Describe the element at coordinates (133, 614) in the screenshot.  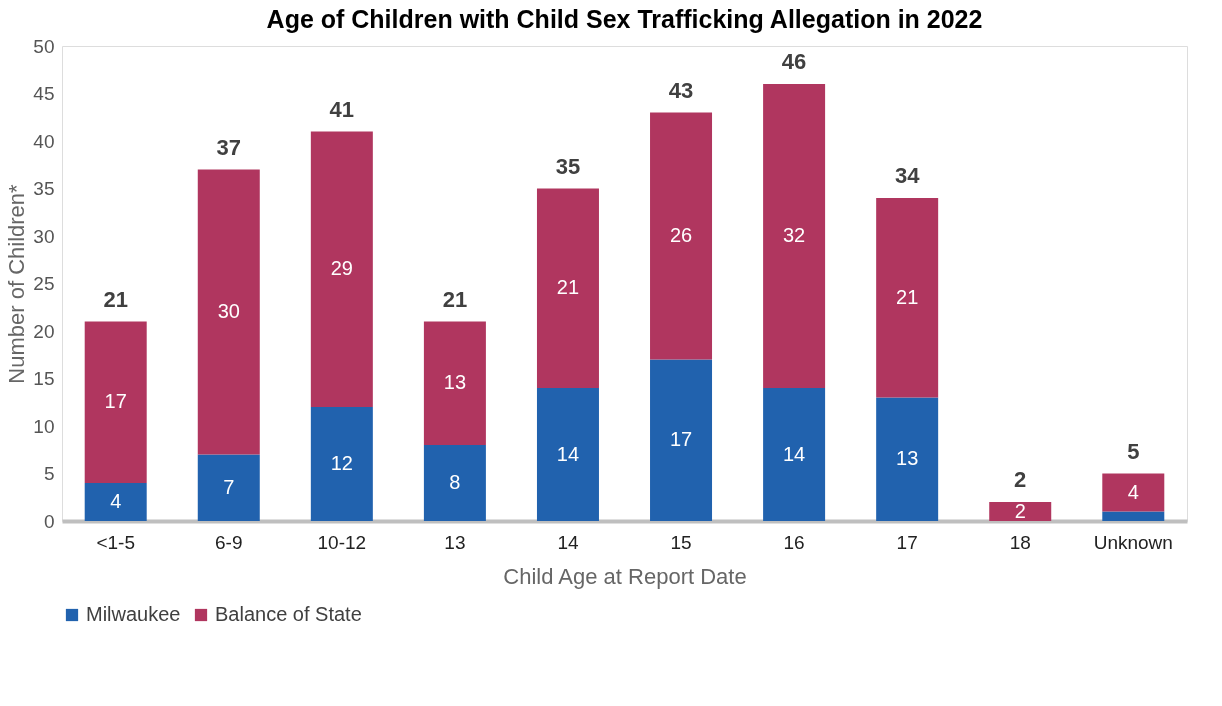
I see `legend-label: Milwaukee` at that location.